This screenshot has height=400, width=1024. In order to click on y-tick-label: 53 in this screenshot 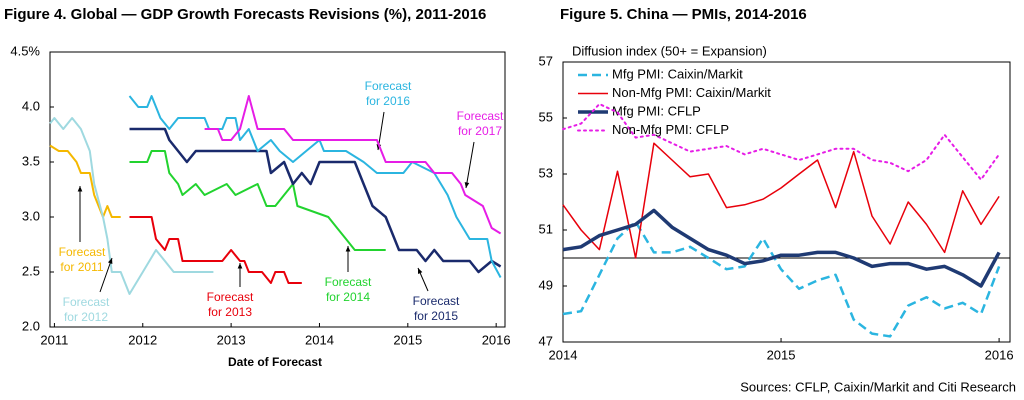, I will do `click(546, 172)`.